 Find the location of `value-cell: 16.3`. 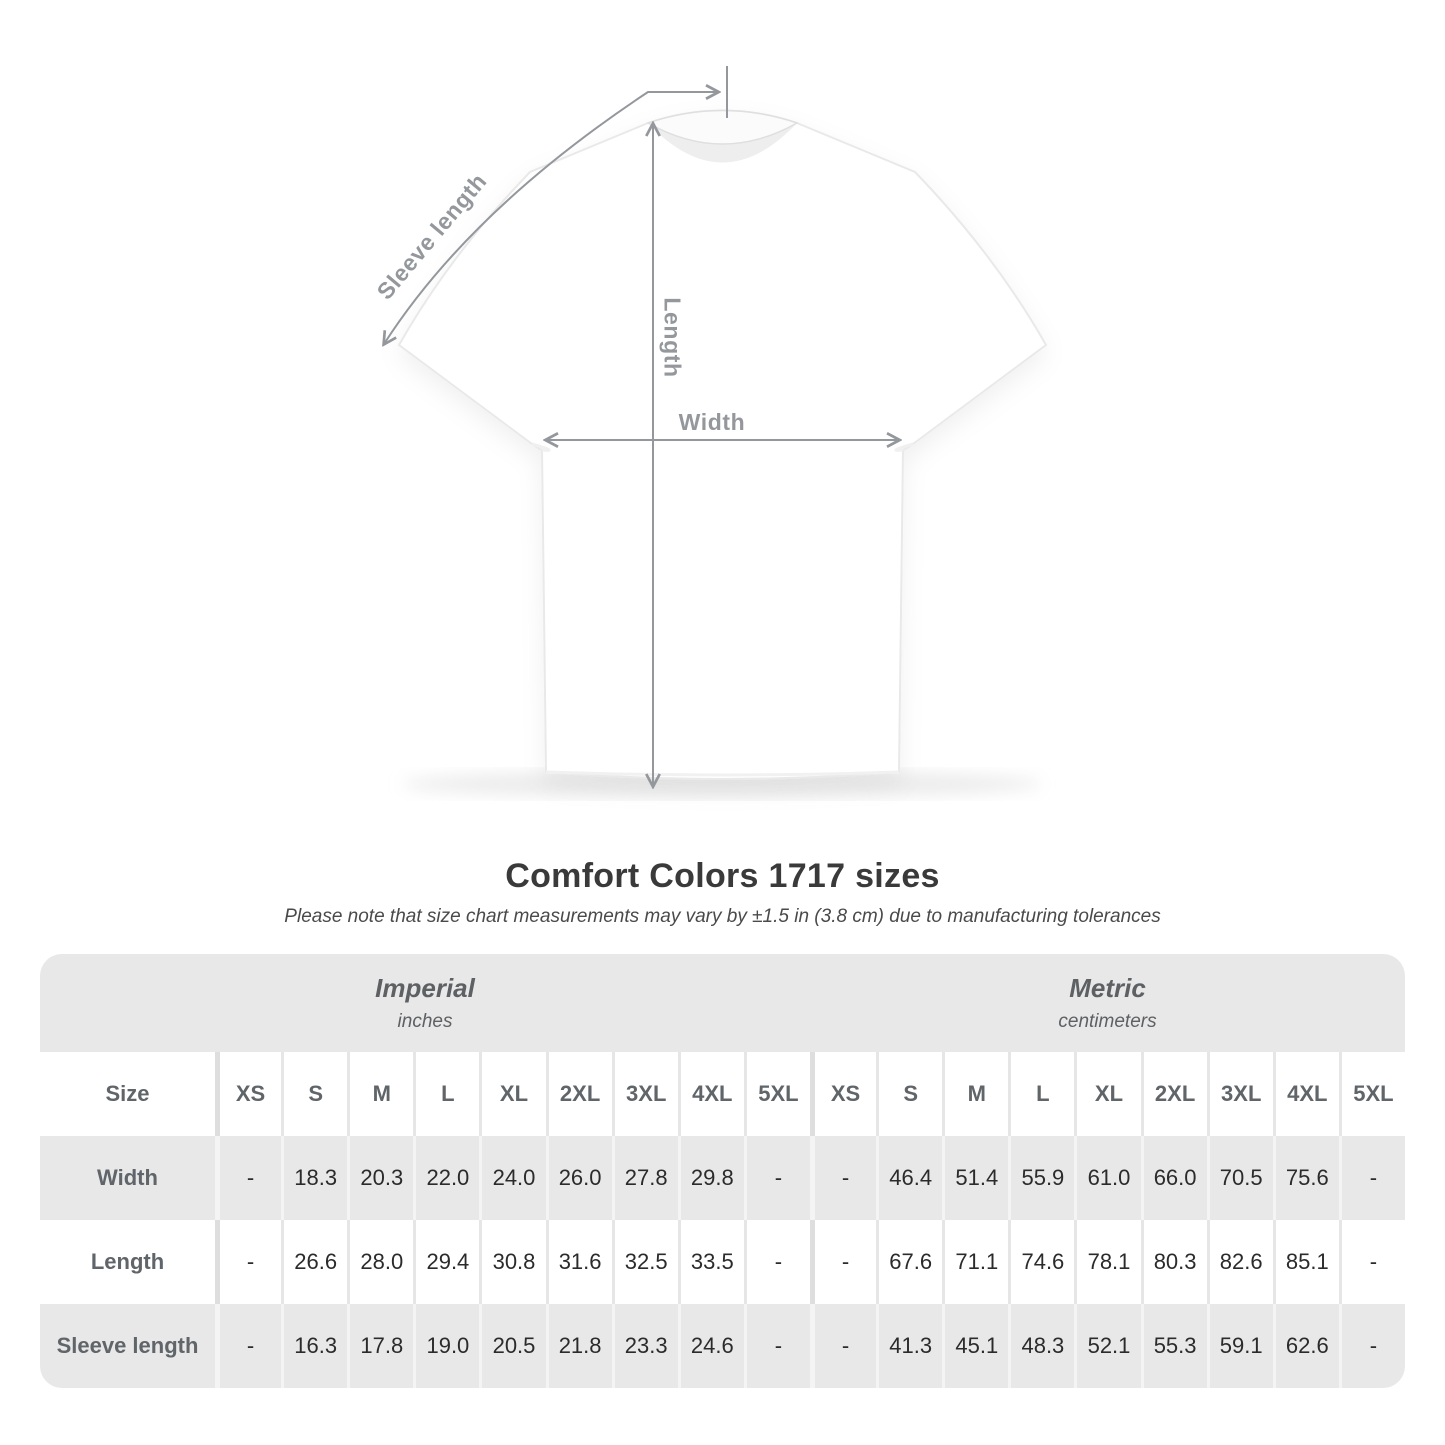

value-cell: 16.3 is located at coordinates (314, 1346).